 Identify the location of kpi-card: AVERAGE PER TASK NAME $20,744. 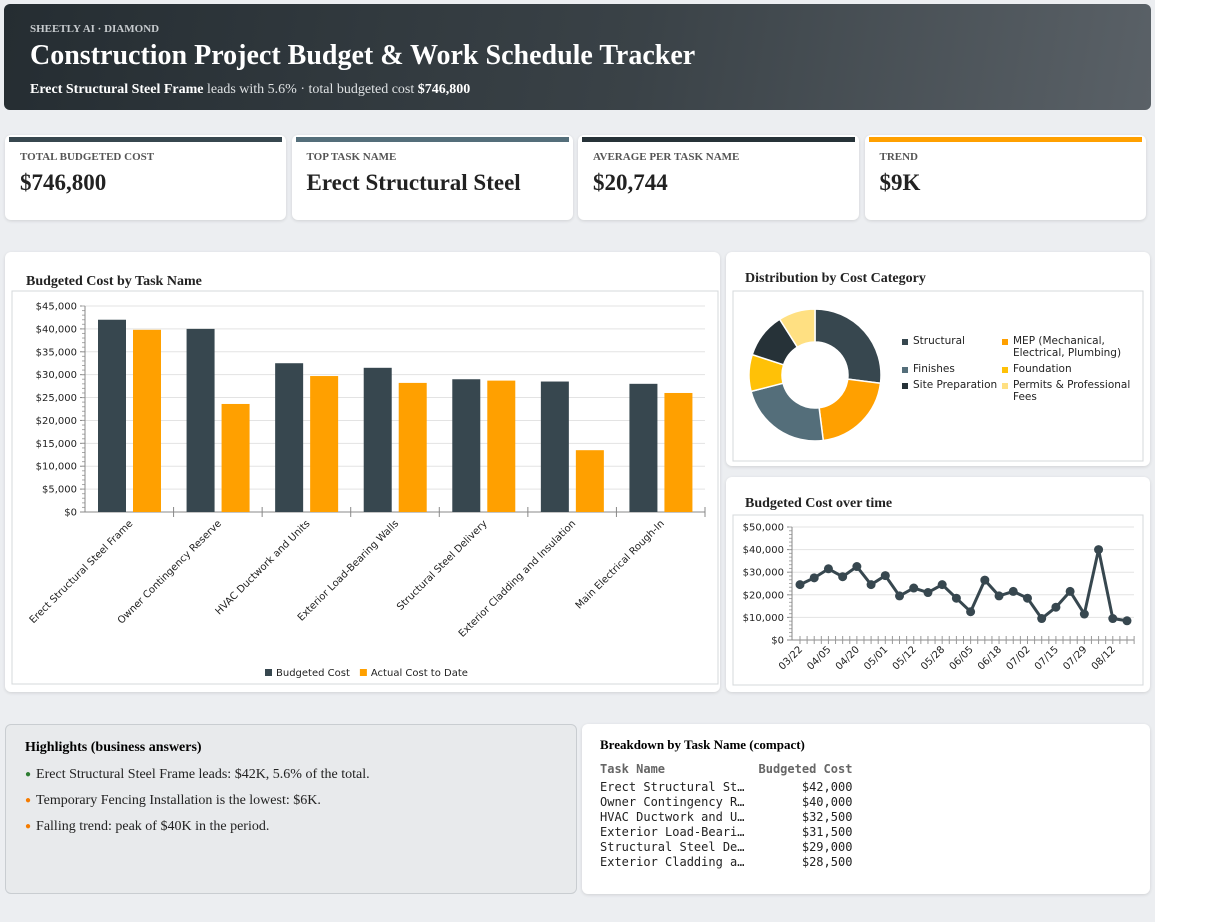
(718, 177).